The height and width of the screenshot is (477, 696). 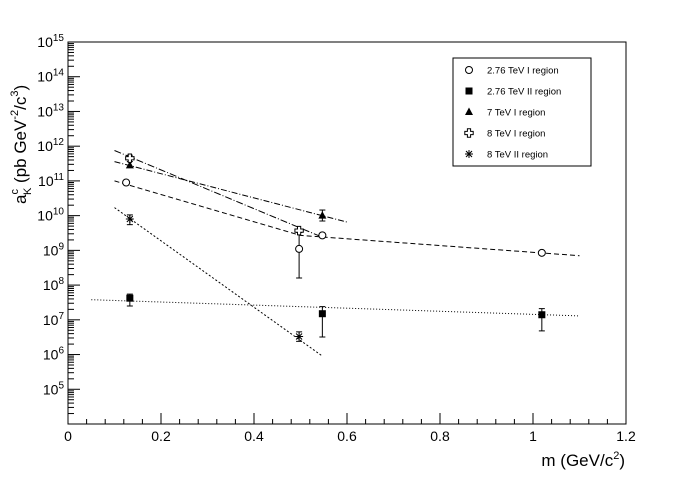 I want to click on legend-label-2-76-tev-i-region: 2.76 TeV I region, so click(x=523, y=71).